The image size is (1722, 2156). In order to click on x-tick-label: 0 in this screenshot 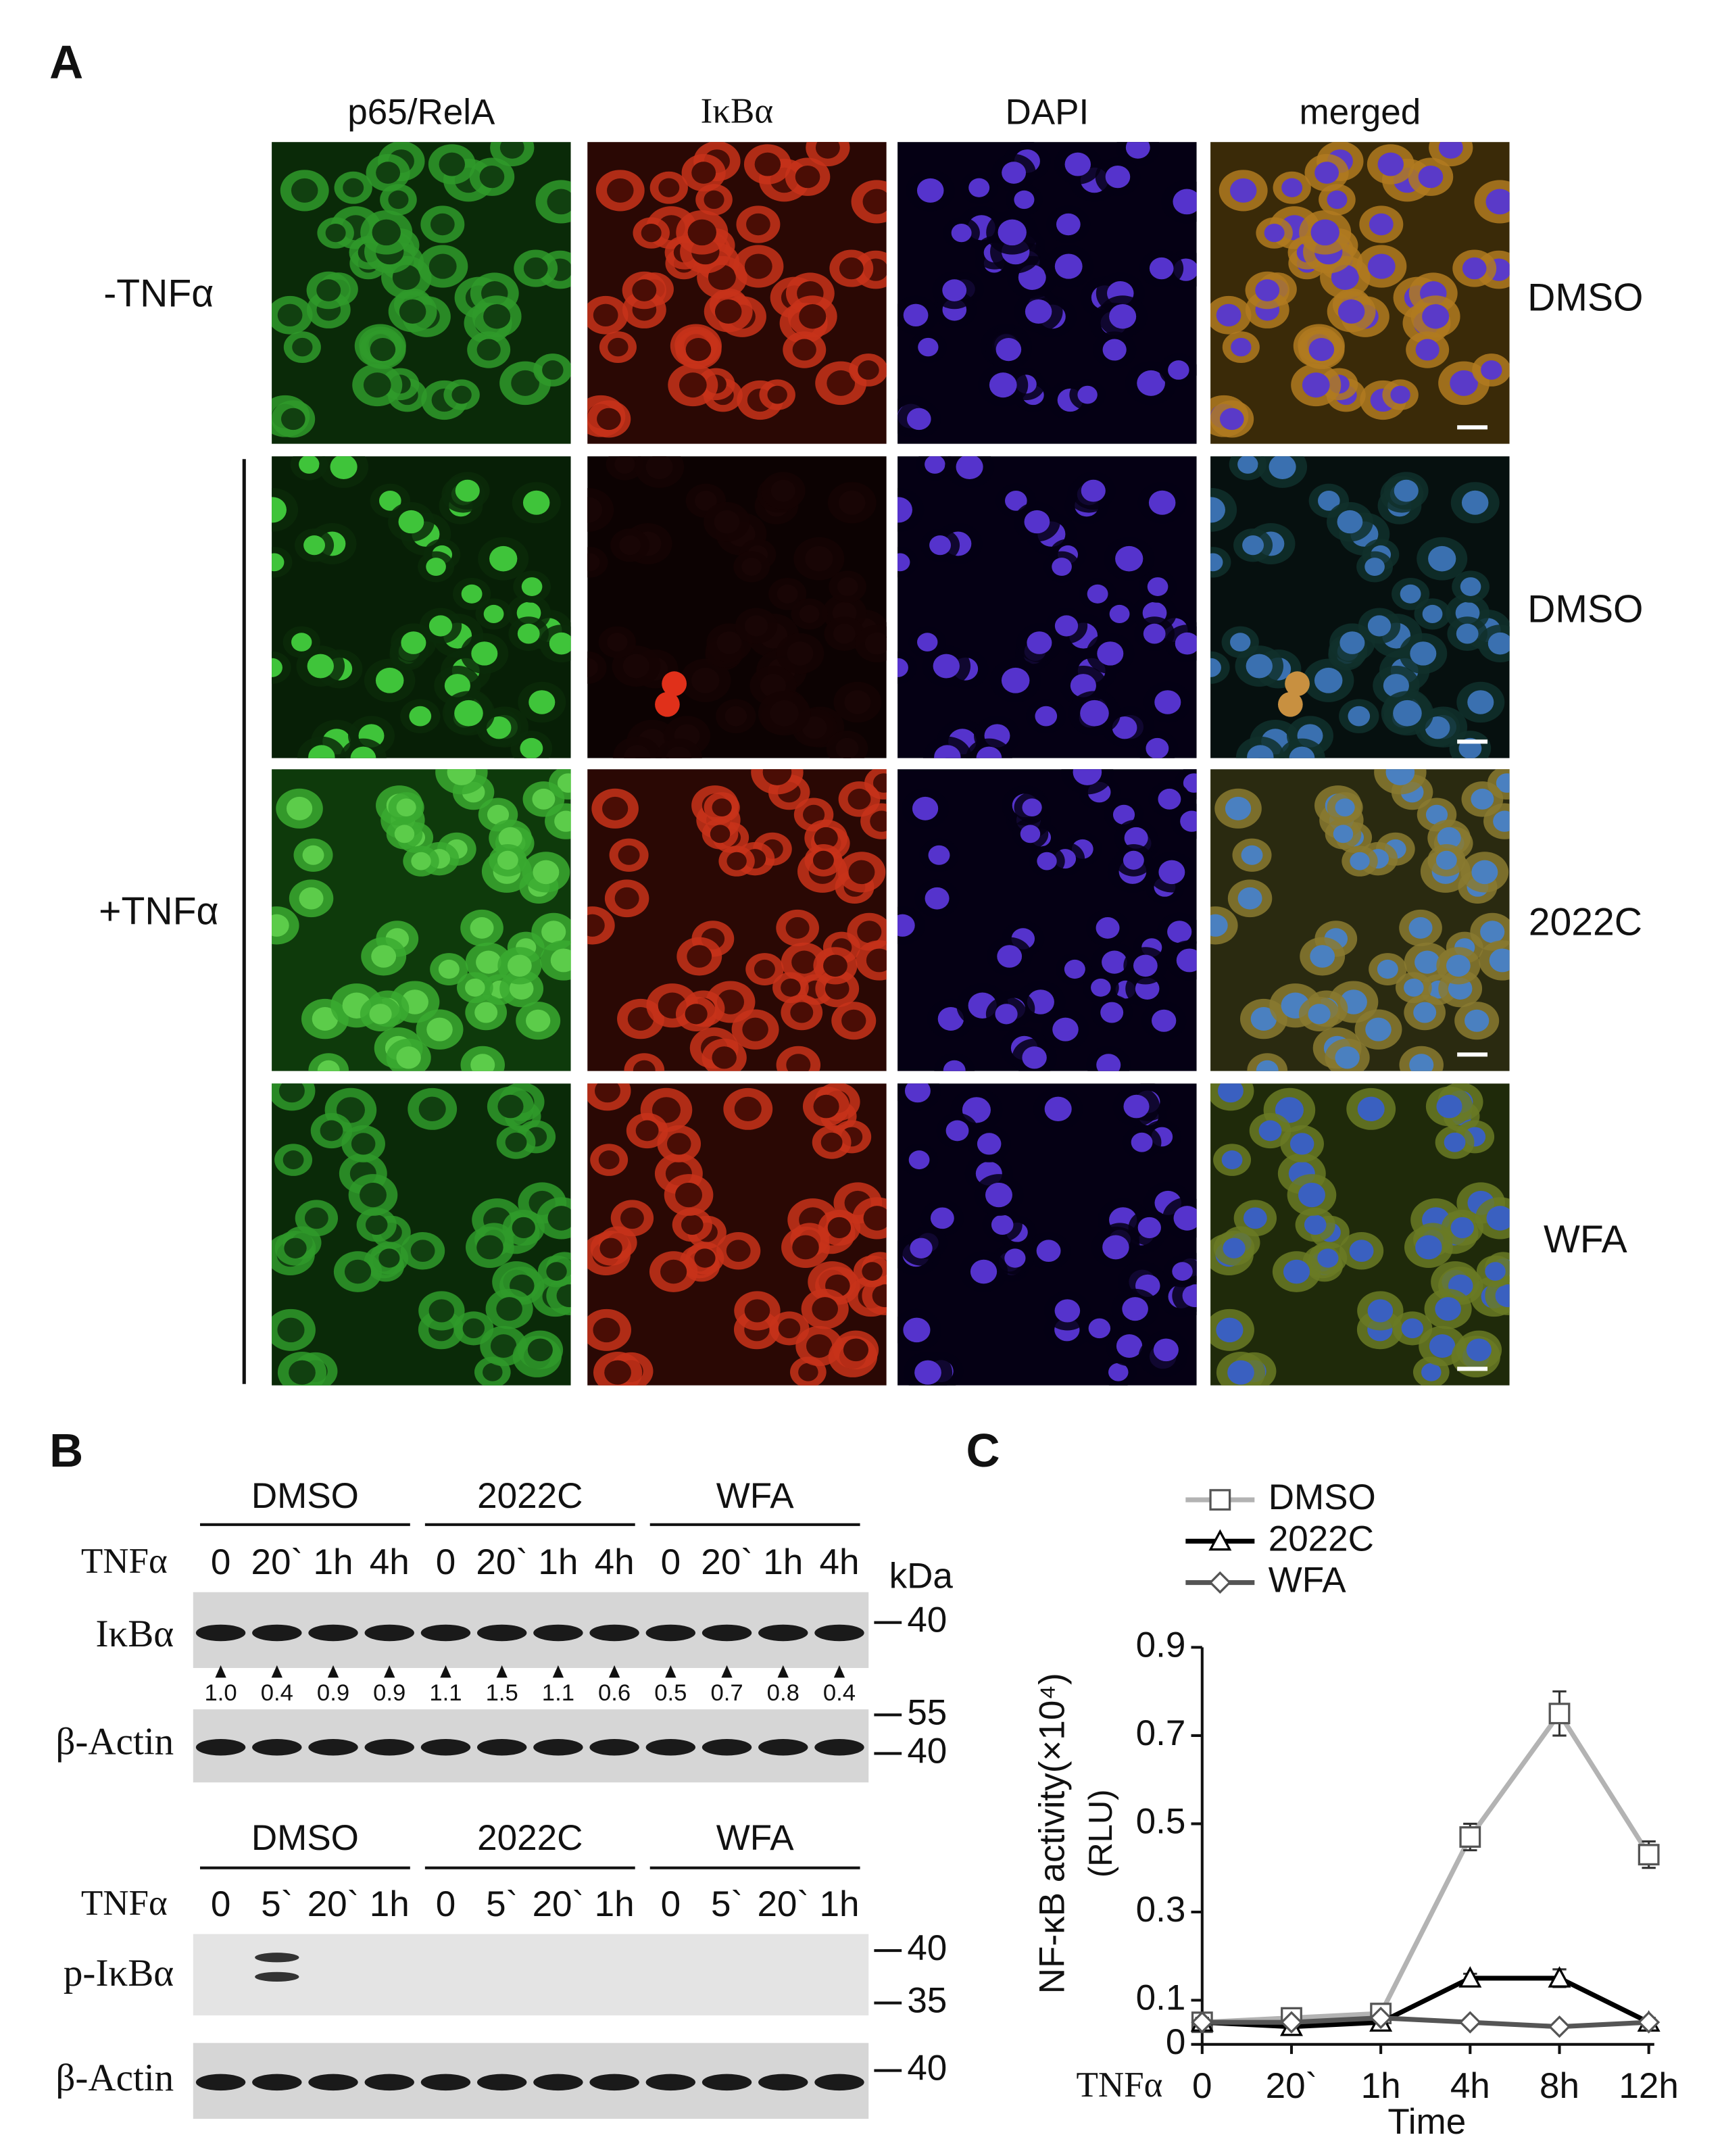, I will do `click(1202, 2086)`.